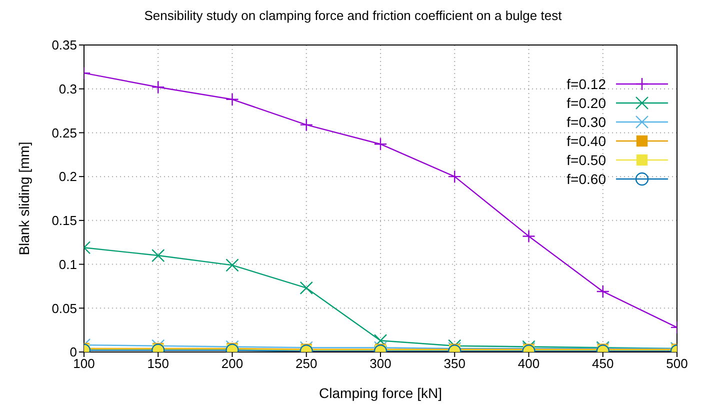 This screenshot has width=704, height=416. Describe the element at coordinates (455, 364) in the screenshot. I see `x-tick-label: 350` at that location.